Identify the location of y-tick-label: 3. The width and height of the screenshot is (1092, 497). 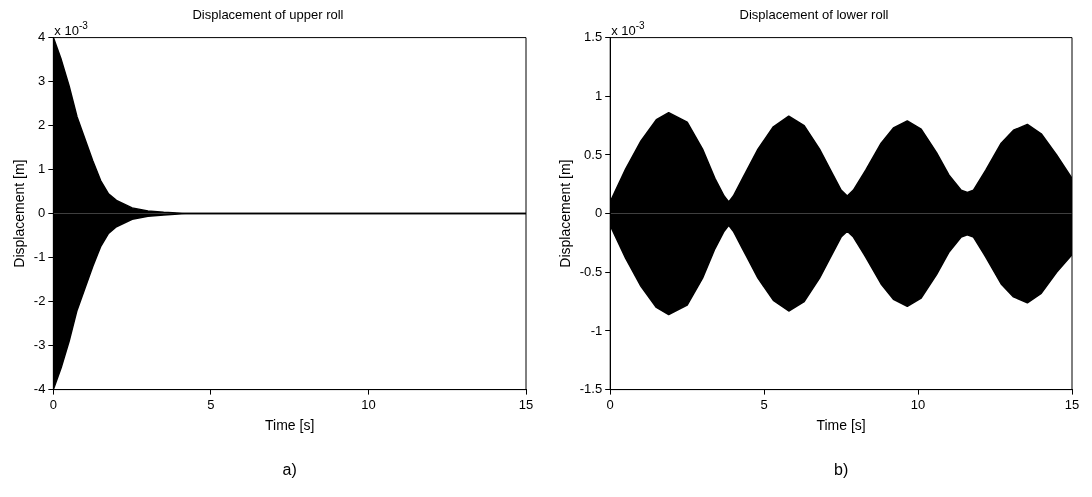
(42, 81).